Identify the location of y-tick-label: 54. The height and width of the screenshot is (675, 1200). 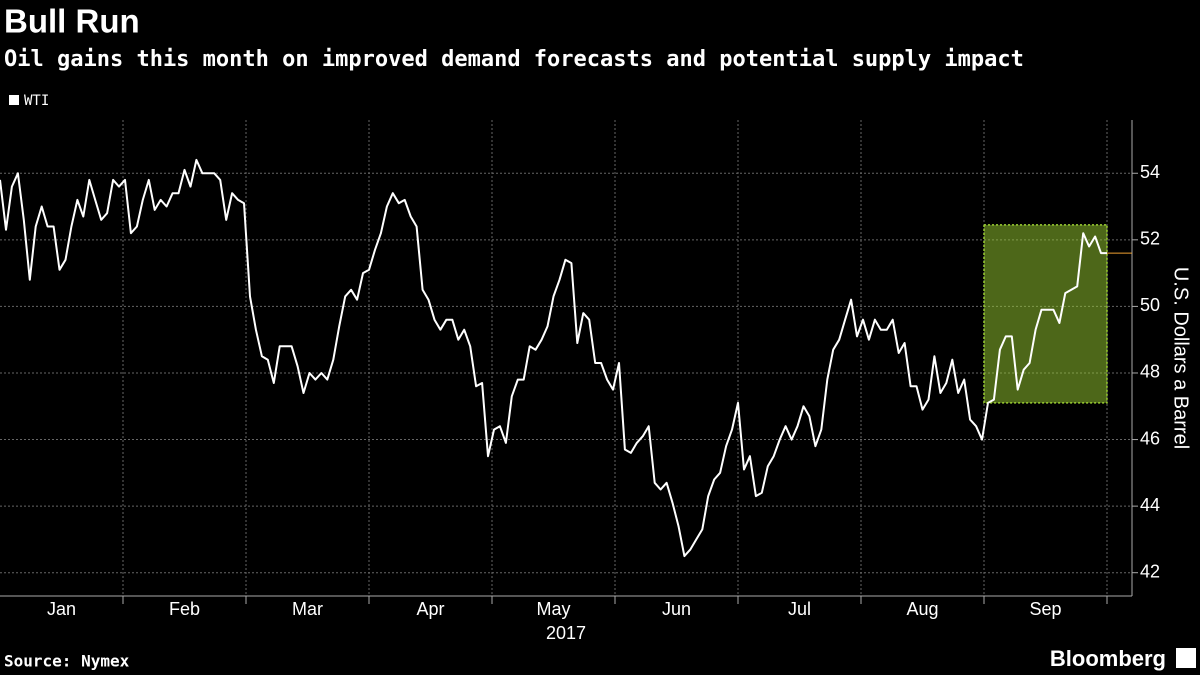
(1150, 172).